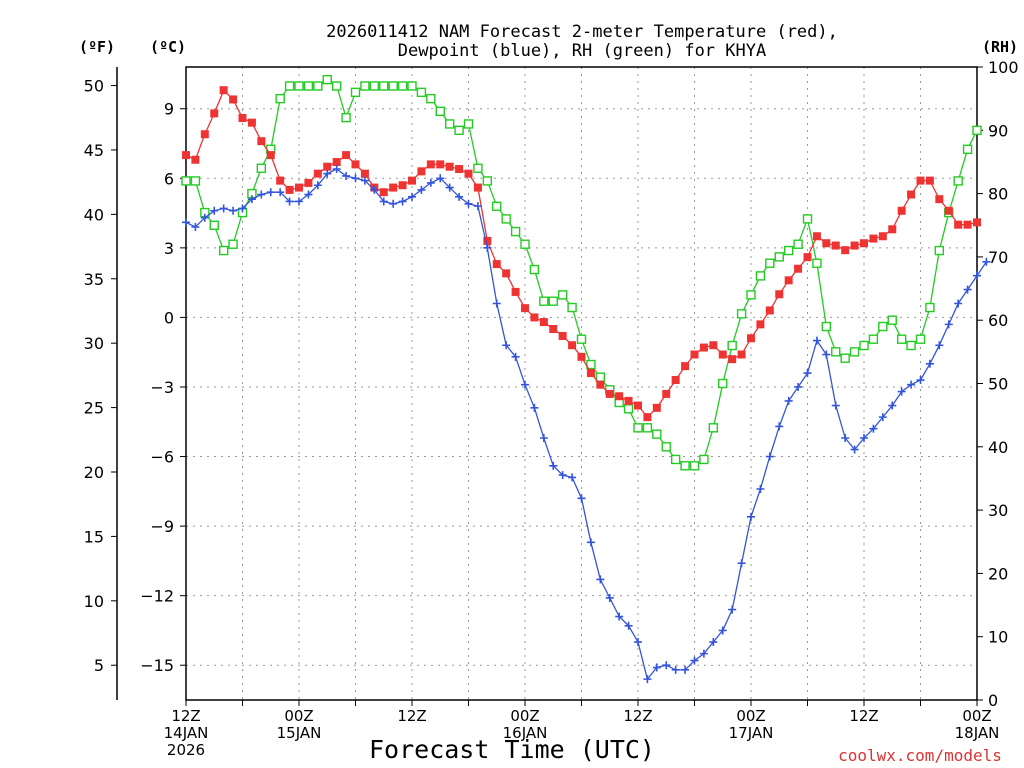  Describe the element at coordinates (94, 536) in the screenshot. I see `fahrenheit-tick-label: 15` at that location.